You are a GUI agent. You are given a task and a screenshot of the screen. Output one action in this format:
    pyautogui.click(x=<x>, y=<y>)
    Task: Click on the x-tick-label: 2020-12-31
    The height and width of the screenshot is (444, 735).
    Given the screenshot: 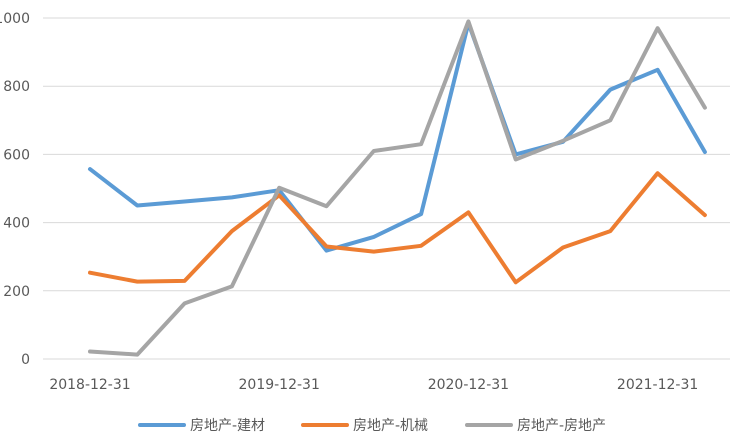 What is the action you would take?
    pyautogui.click(x=468, y=385)
    